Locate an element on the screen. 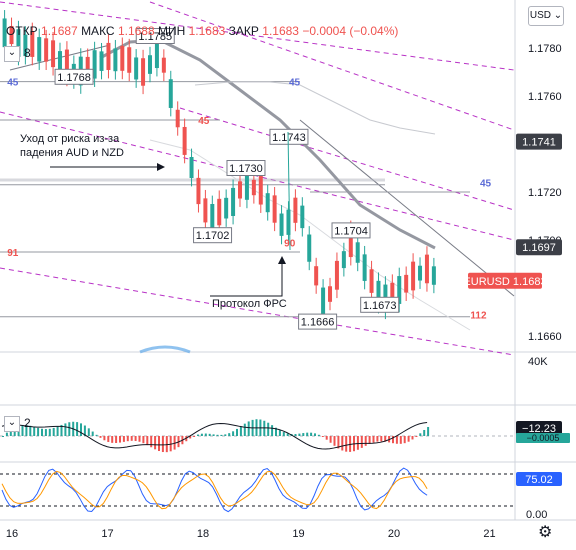 This screenshot has width=576, height=550. price-callout-label: 1.1673 is located at coordinates (380, 306).